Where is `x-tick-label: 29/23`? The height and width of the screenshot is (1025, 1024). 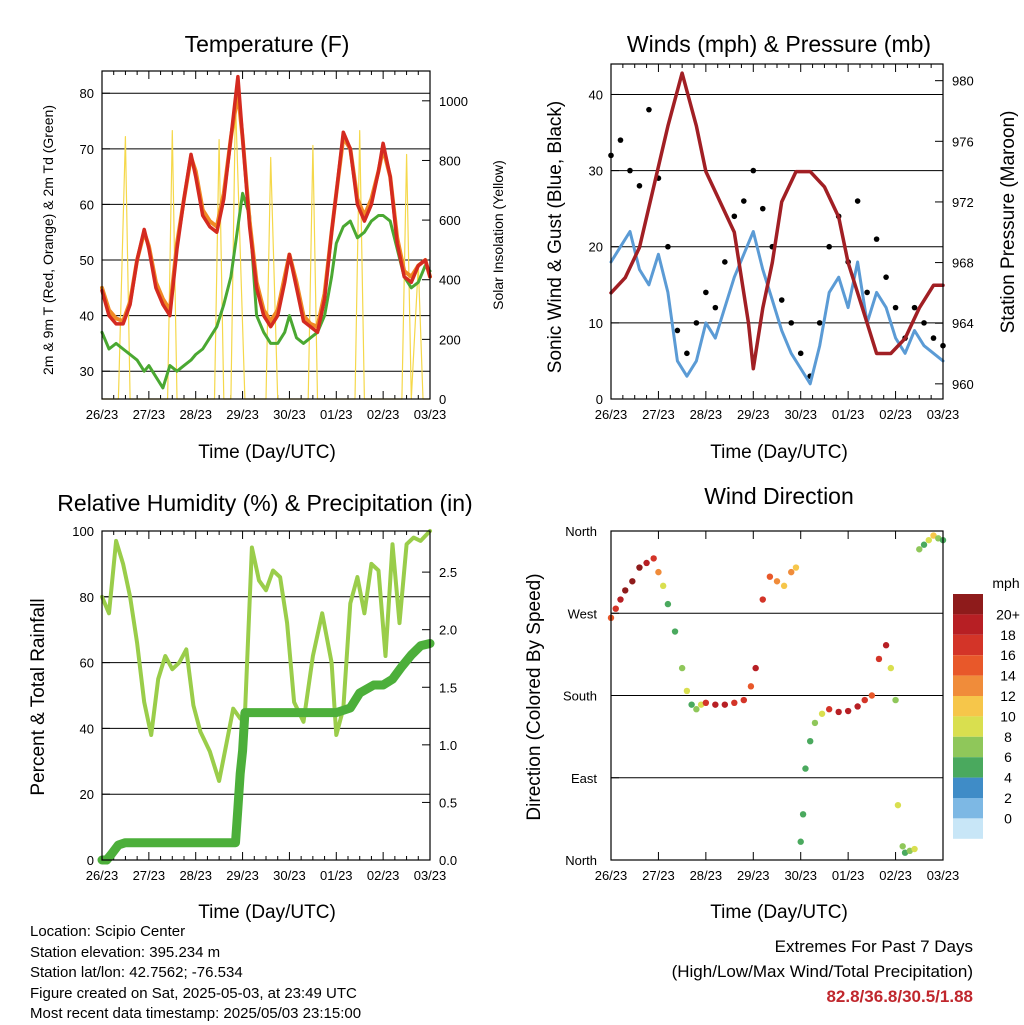 x-tick-label: 29/23 is located at coordinates (753, 875).